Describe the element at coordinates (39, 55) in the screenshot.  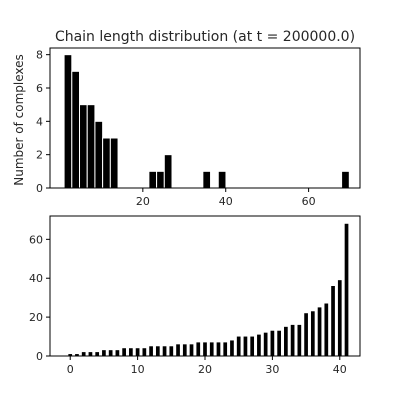
I see `histogram-y-tick-label: 8` at that location.